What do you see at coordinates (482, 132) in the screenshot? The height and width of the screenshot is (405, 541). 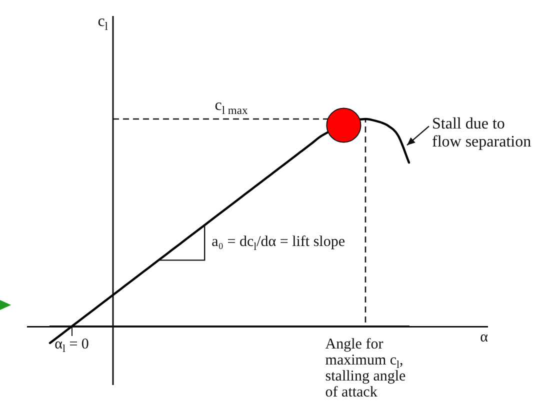 I see `text: Stall due to flow separation` at bounding box center [482, 132].